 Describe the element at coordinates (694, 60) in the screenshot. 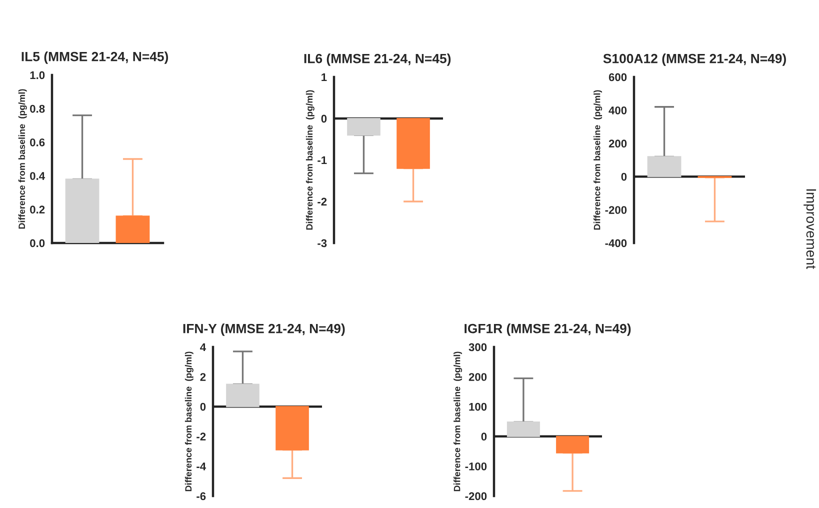

I see `chart-title: S100A12 (MMSE 21-24, N=49)` at that location.